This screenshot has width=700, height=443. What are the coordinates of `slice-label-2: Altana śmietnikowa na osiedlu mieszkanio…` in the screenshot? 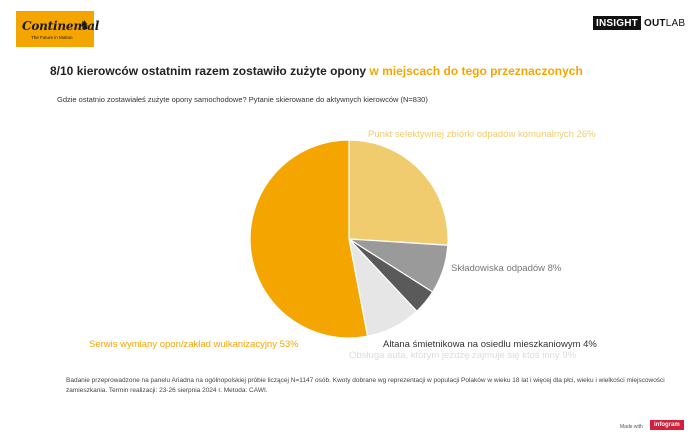 It's located at (490, 344).